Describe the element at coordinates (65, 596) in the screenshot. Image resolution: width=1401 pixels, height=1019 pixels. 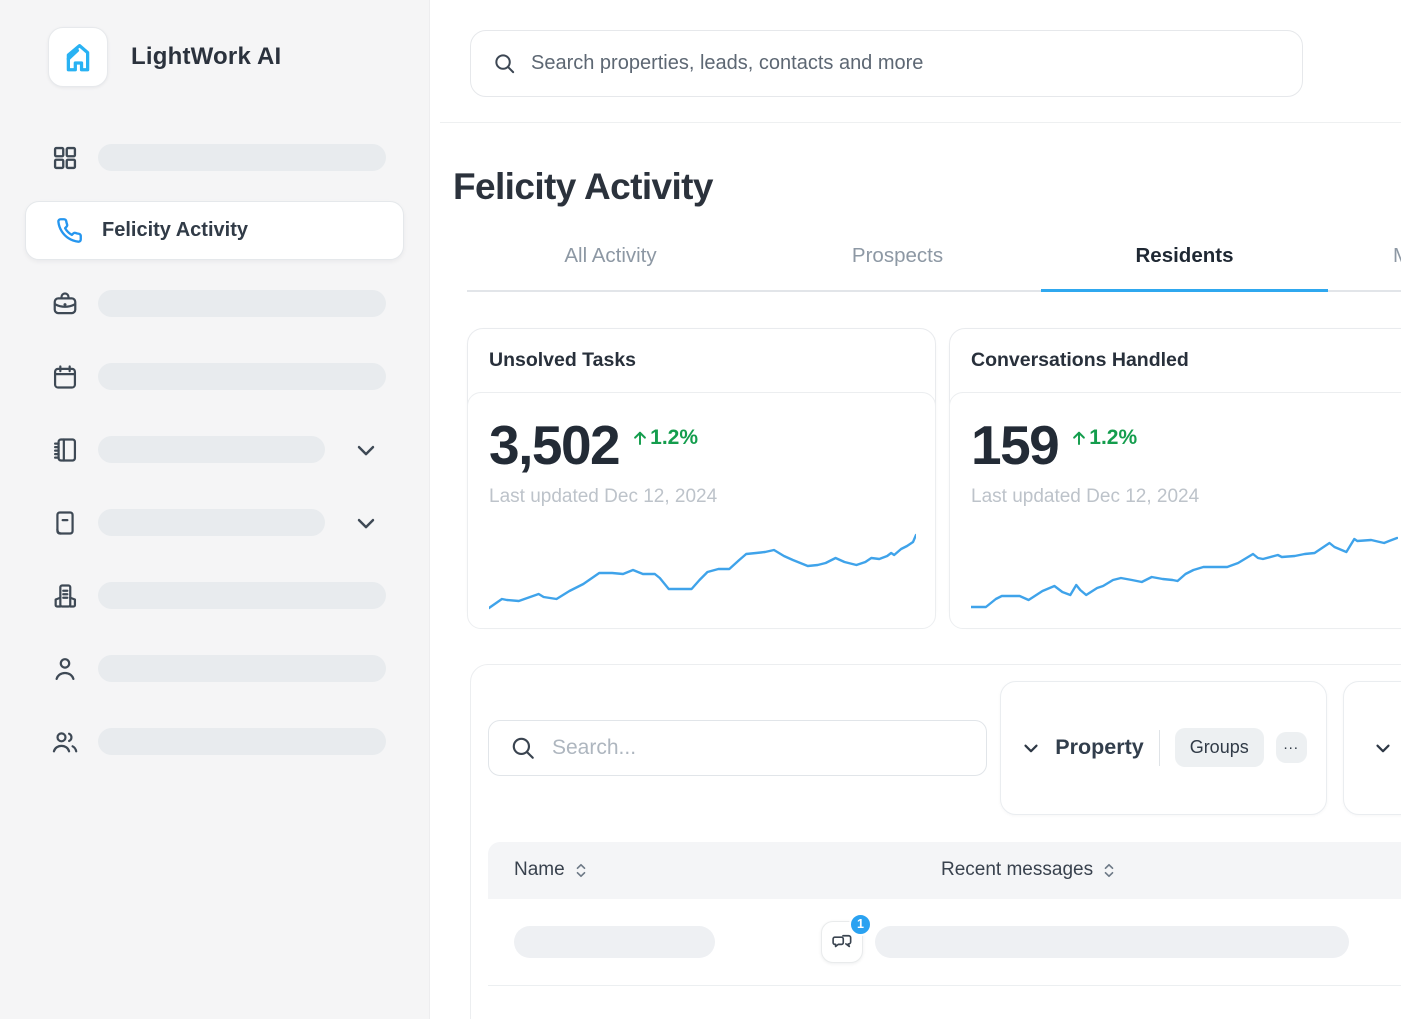
I see `building-icon` at that location.